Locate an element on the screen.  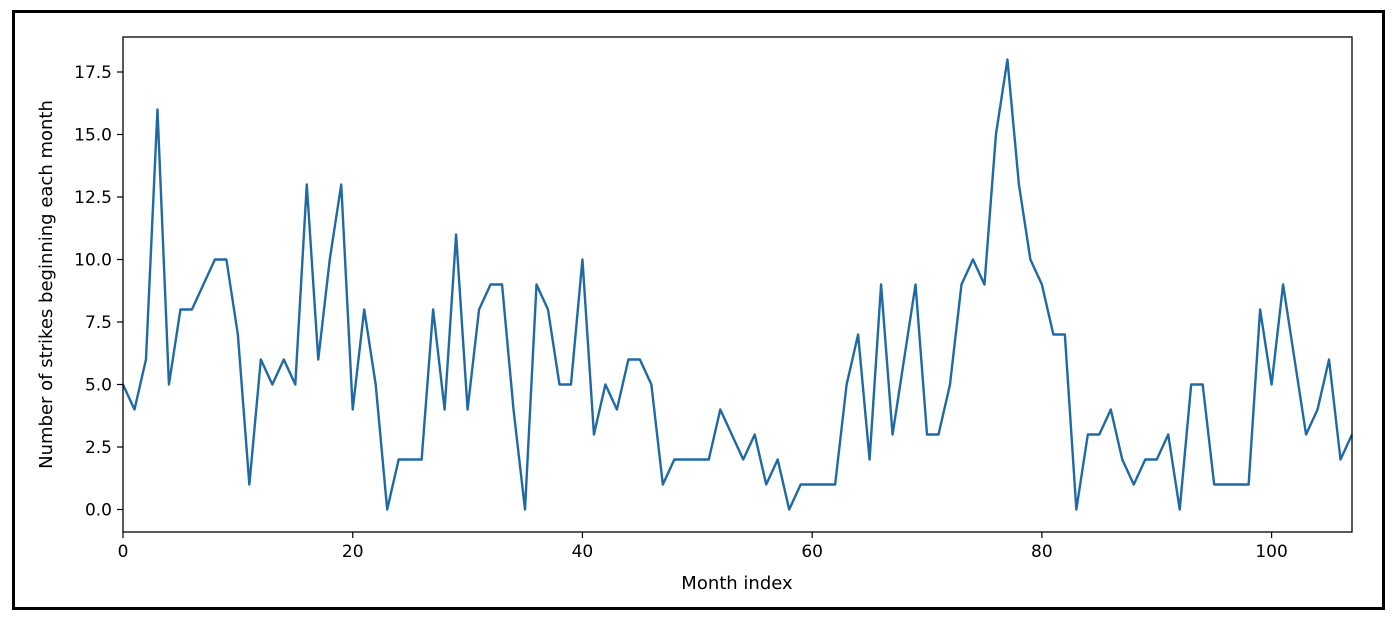
y-tick-label: 0.0 is located at coordinates (98, 511).